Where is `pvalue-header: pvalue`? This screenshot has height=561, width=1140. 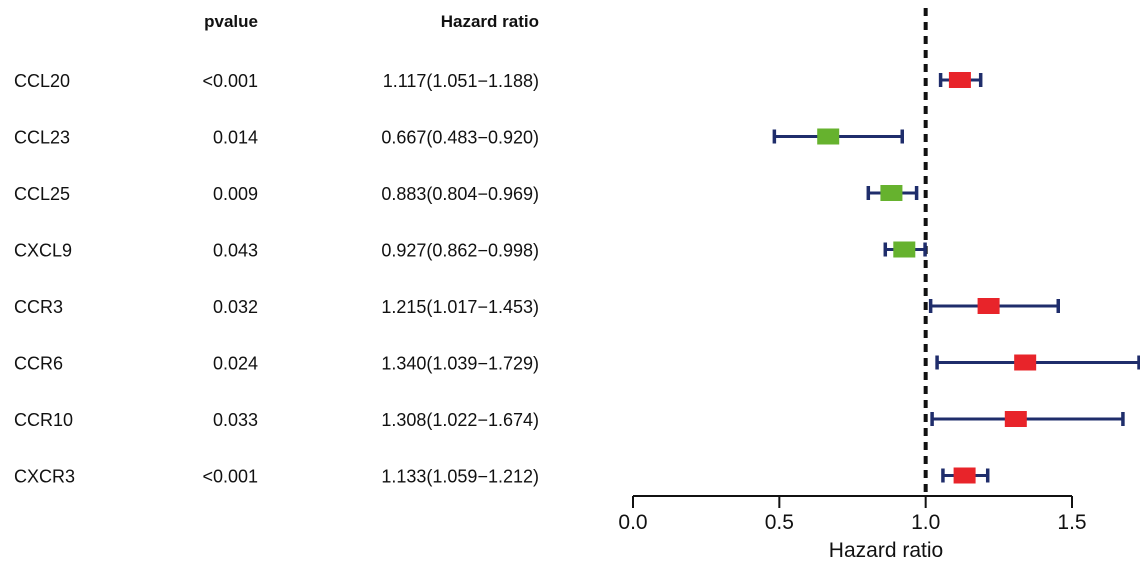 pvalue-header: pvalue is located at coordinates (231, 21).